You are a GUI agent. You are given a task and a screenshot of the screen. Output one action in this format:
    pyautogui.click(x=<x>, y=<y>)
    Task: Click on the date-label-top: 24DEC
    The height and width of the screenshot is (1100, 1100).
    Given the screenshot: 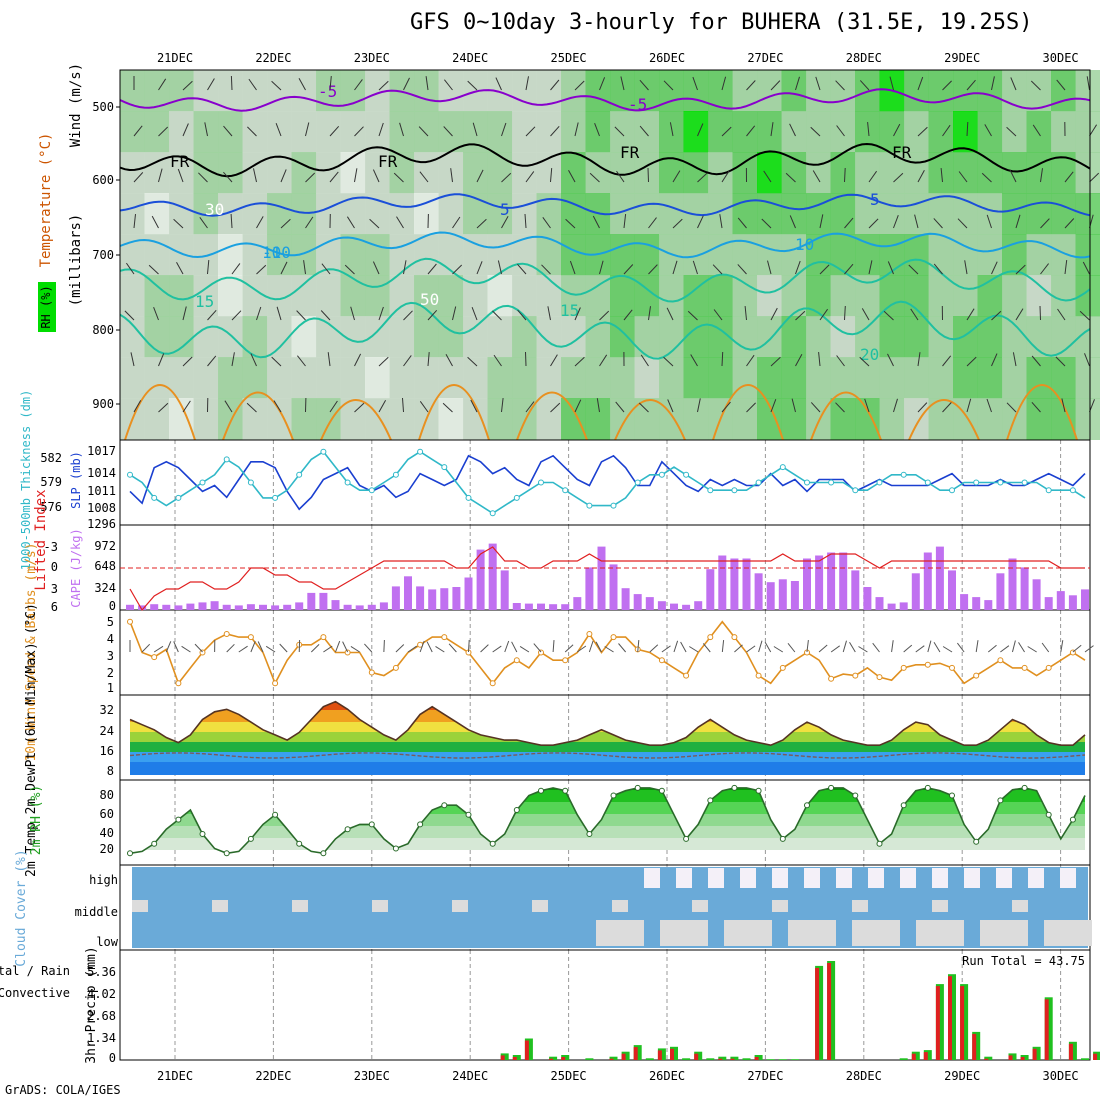 What is the action you would take?
    pyautogui.click(x=470, y=58)
    